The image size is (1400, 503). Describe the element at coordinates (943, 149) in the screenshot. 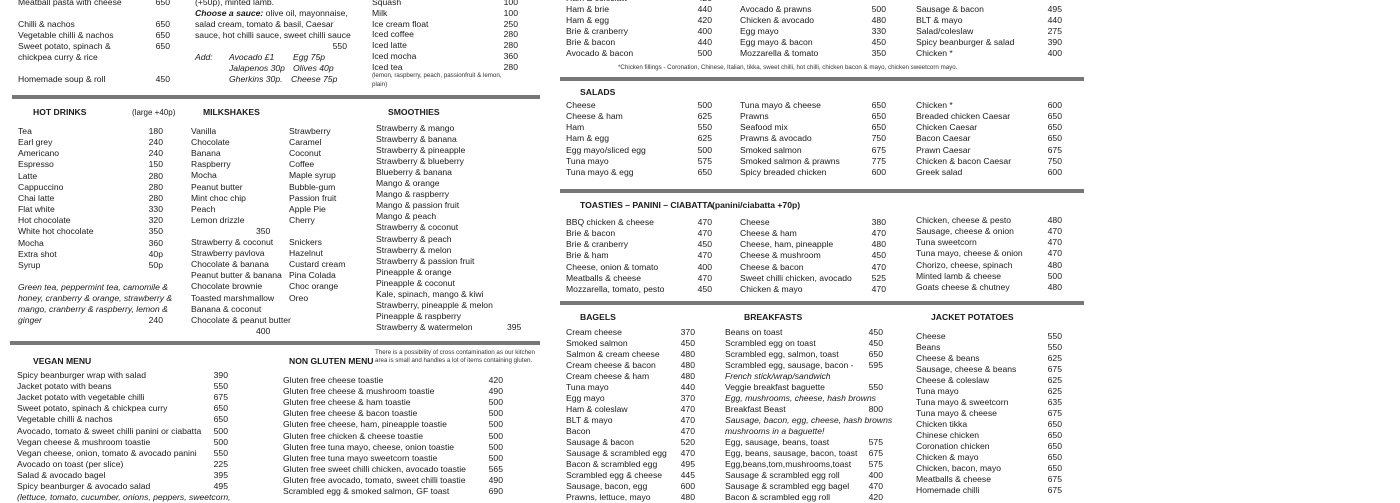

I see `item-name: Prawn Caesar` at that location.